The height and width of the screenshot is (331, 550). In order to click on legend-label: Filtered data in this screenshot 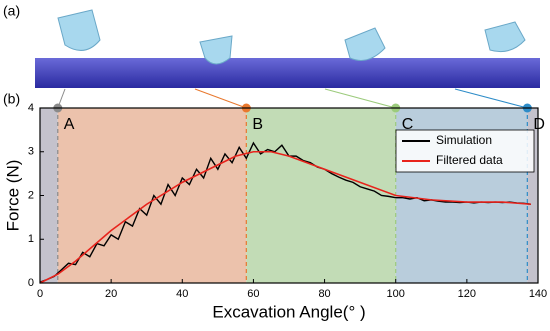, I will do `click(469, 160)`.